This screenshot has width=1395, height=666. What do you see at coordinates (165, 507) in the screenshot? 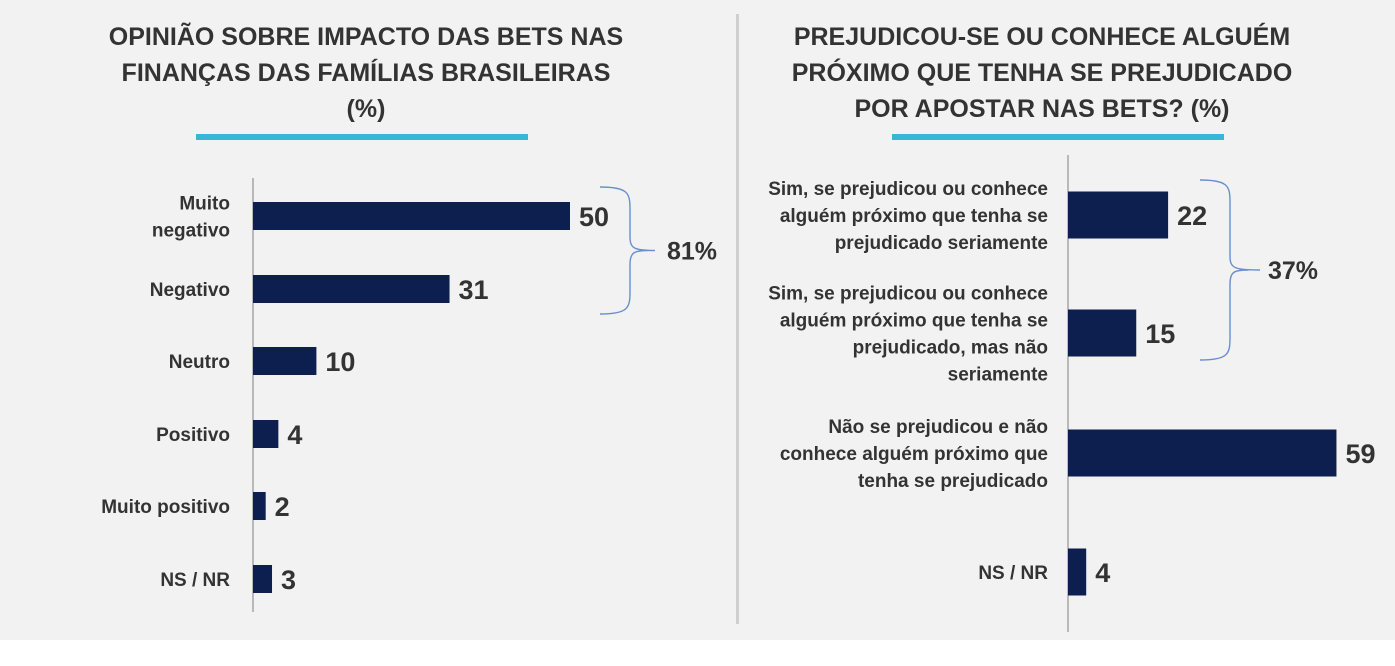
I see `chart1-category-label: Muito positivo` at bounding box center [165, 507].